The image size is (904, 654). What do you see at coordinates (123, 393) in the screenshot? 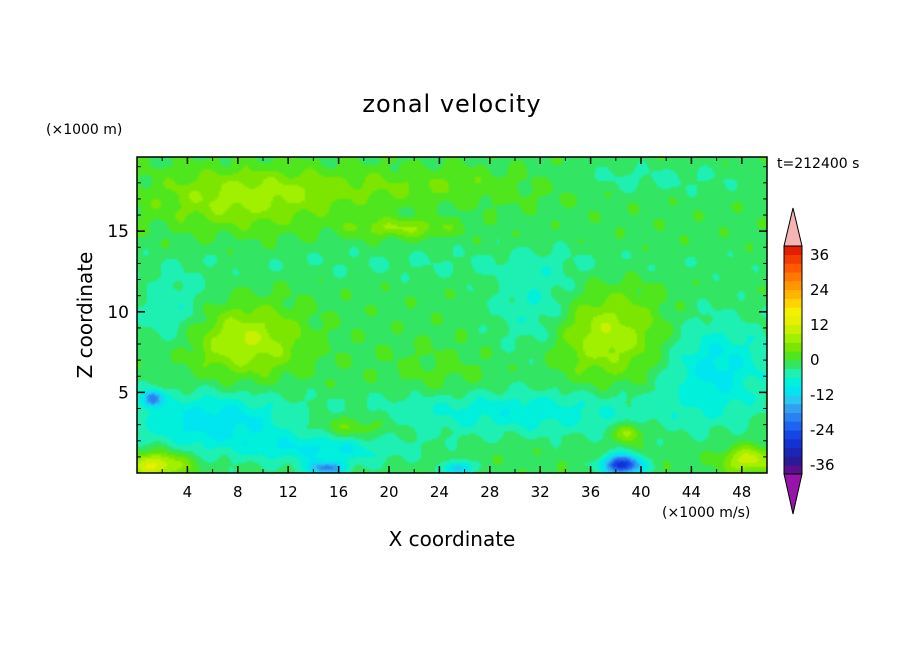
I see `y-tick-label: 5` at bounding box center [123, 393].